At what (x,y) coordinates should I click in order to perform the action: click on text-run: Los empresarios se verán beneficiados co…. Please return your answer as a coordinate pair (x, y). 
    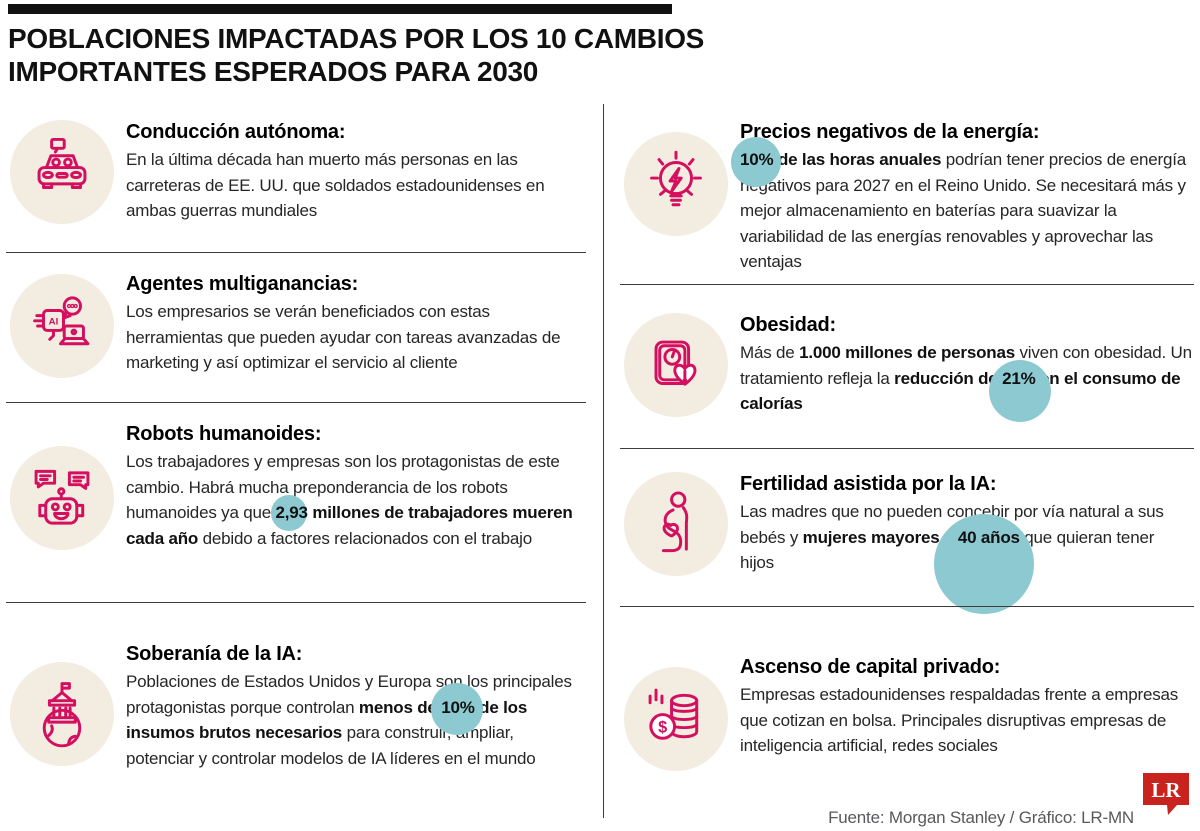
    Looking at the image, I should click on (345, 337).